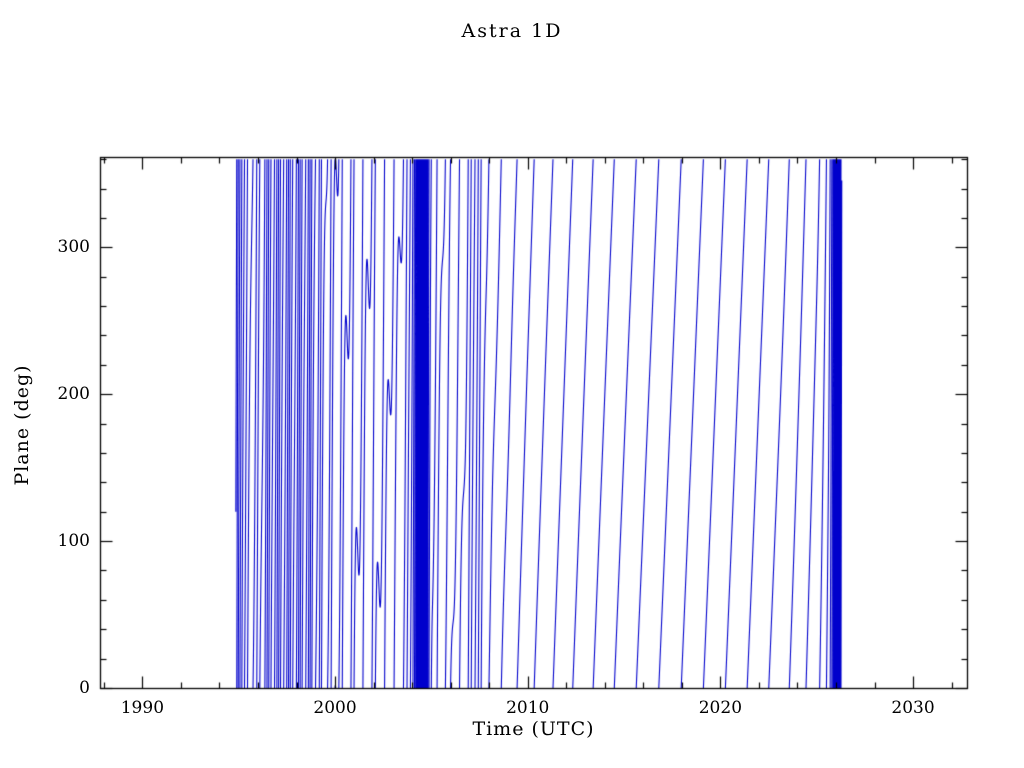 The width and height of the screenshot is (1024, 768). What do you see at coordinates (73, 247) in the screenshot?
I see `y-tick-label: 300` at bounding box center [73, 247].